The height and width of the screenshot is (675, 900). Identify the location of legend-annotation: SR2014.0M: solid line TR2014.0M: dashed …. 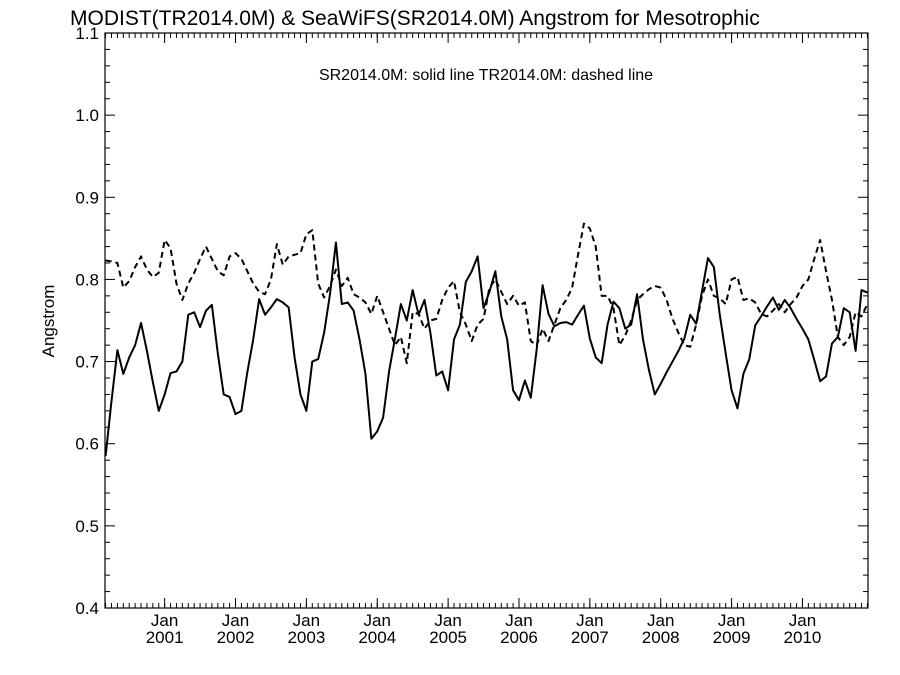
(486, 75).